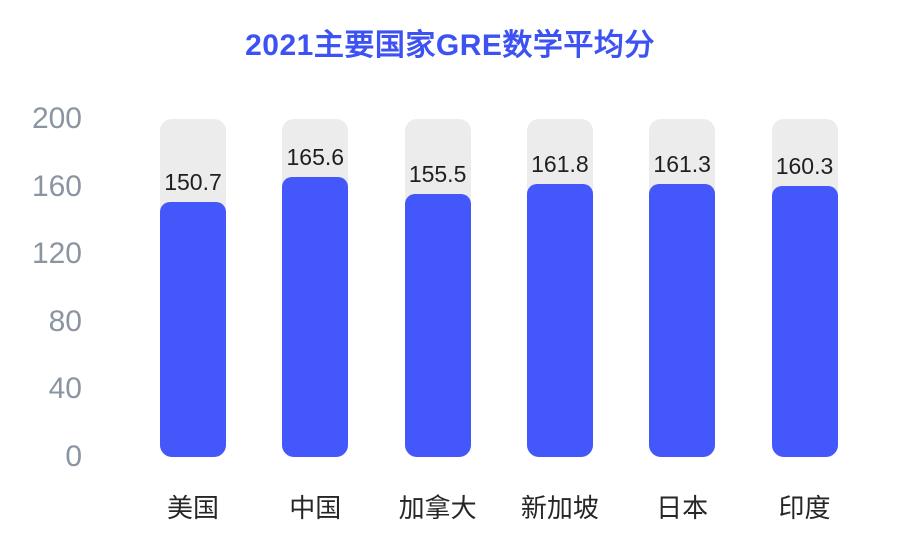  What do you see at coordinates (65, 389) in the screenshot?
I see `y-axis-tick-label: 40` at bounding box center [65, 389].